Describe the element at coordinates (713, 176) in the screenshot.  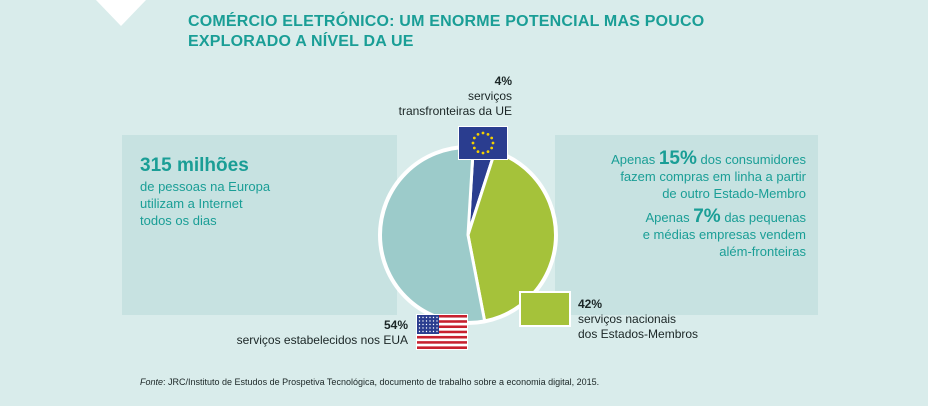
I see `consumers-line2: fazem compras em linha a partir` at that location.